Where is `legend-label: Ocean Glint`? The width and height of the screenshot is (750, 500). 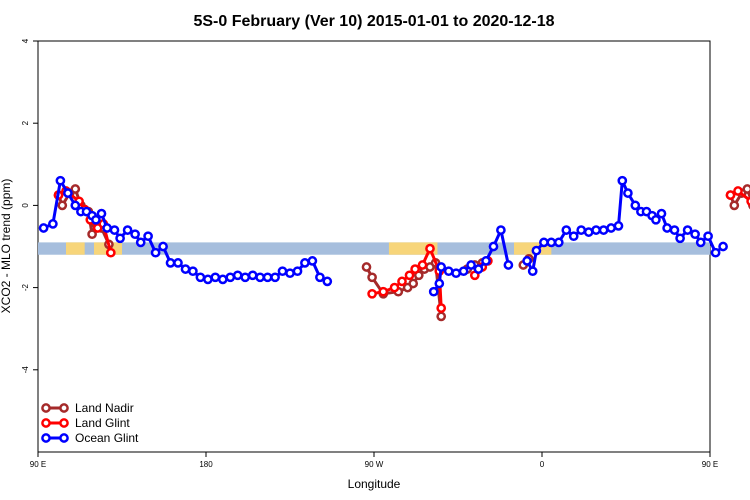 legend-label: Ocean Glint is located at coordinates (107, 438).